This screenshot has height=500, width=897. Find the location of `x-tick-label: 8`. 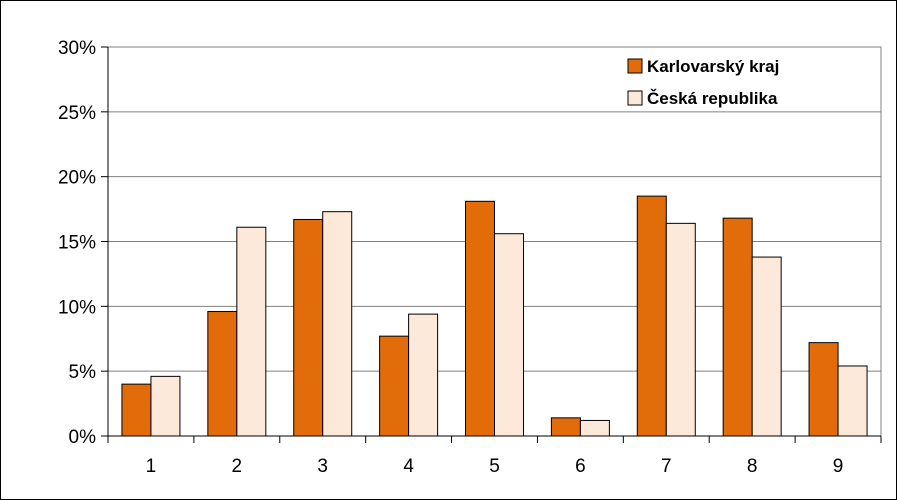

x-tick-label: 8 is located at coordinates (752, 466).